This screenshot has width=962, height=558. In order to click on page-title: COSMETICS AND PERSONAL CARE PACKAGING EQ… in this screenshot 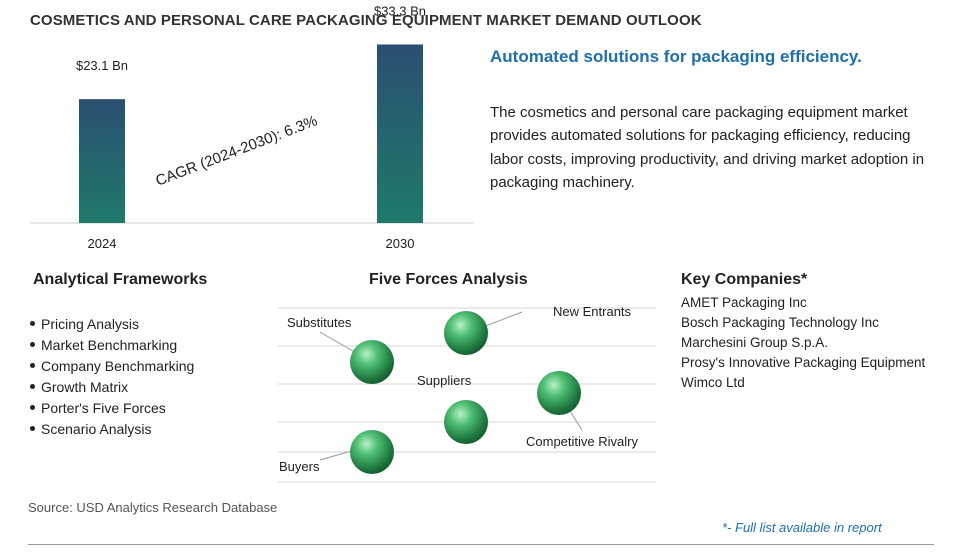, I will do `click(366, 20)`.